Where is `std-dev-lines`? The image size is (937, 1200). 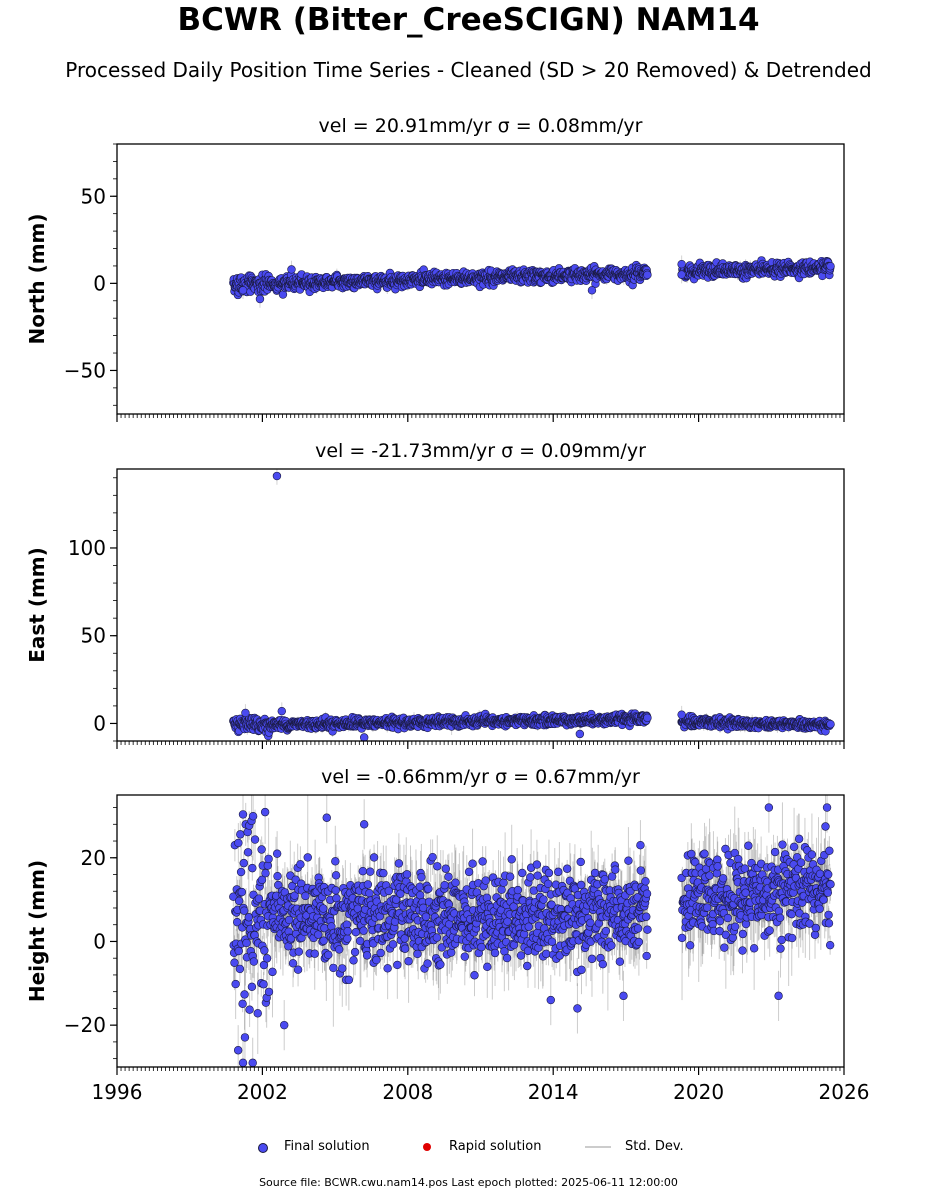
std-dev-lines is located at coordinates (532, 605).